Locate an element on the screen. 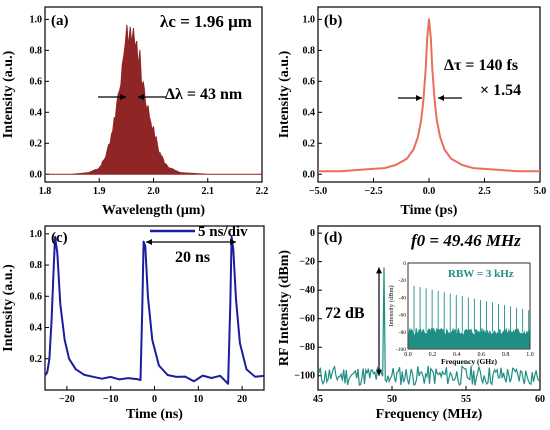  panel-b-width-label: Δτ = 140 fs is located at coordinates (481, 65).